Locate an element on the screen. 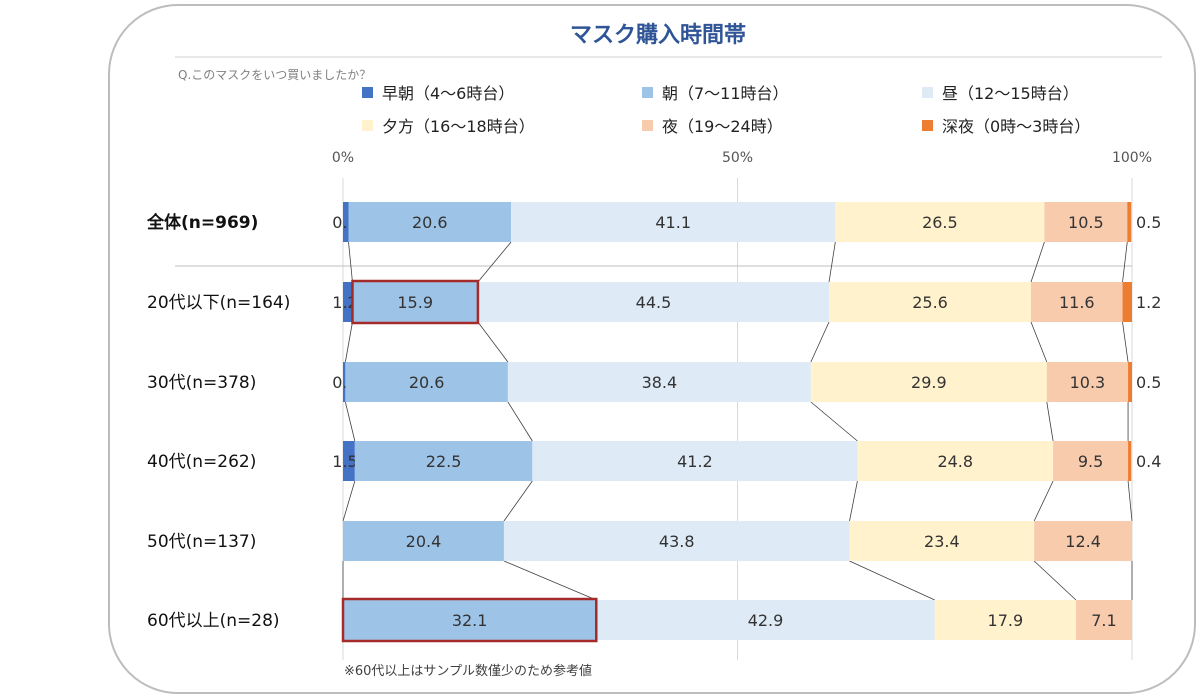 The height and width of the screenshot is (699, 1200). data-label: 29.9 is located at coordinates (929, 382).